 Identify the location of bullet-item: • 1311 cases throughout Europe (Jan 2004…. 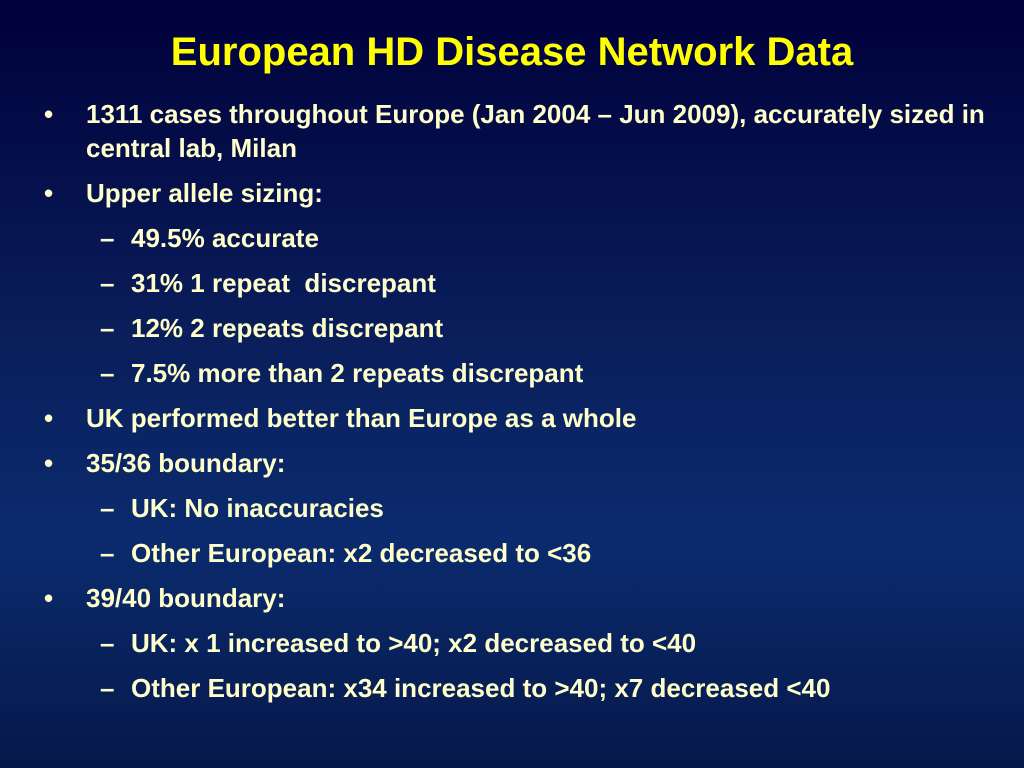
(512, 131).